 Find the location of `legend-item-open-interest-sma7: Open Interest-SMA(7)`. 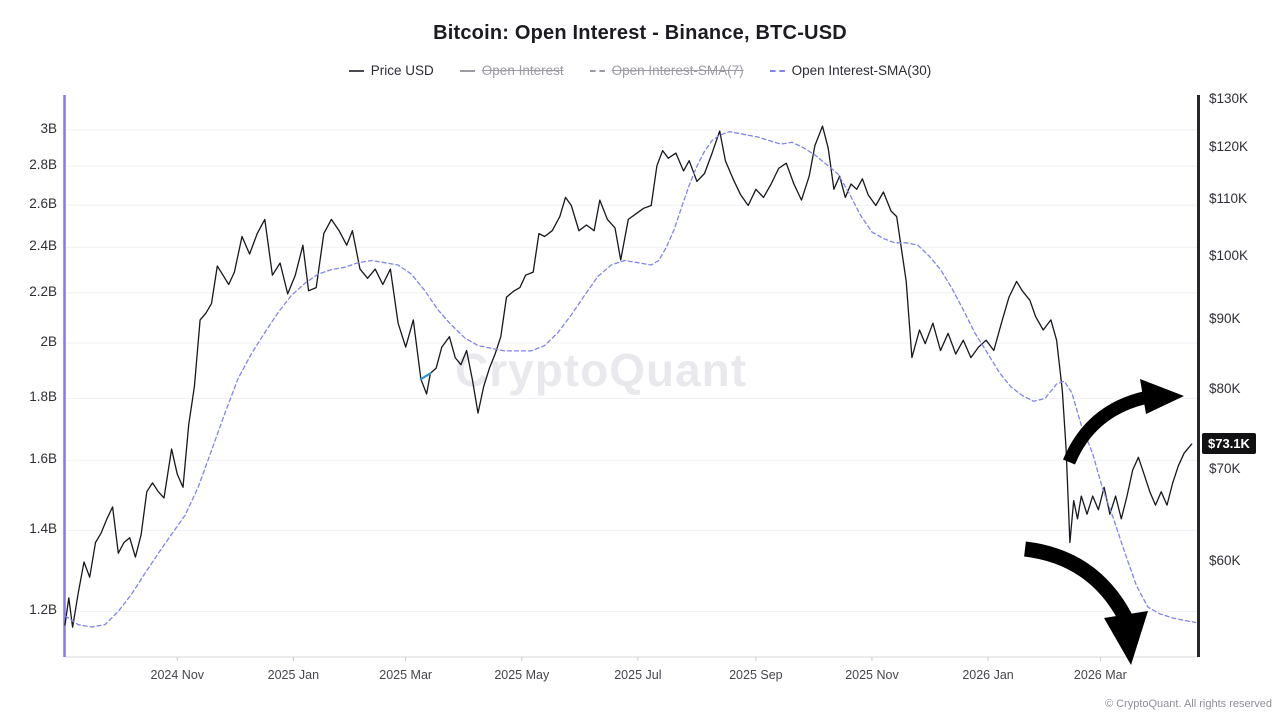

legend-item-open-interest-sma7: Open Interest-SMA(7) is located at coordinates (666, 70).